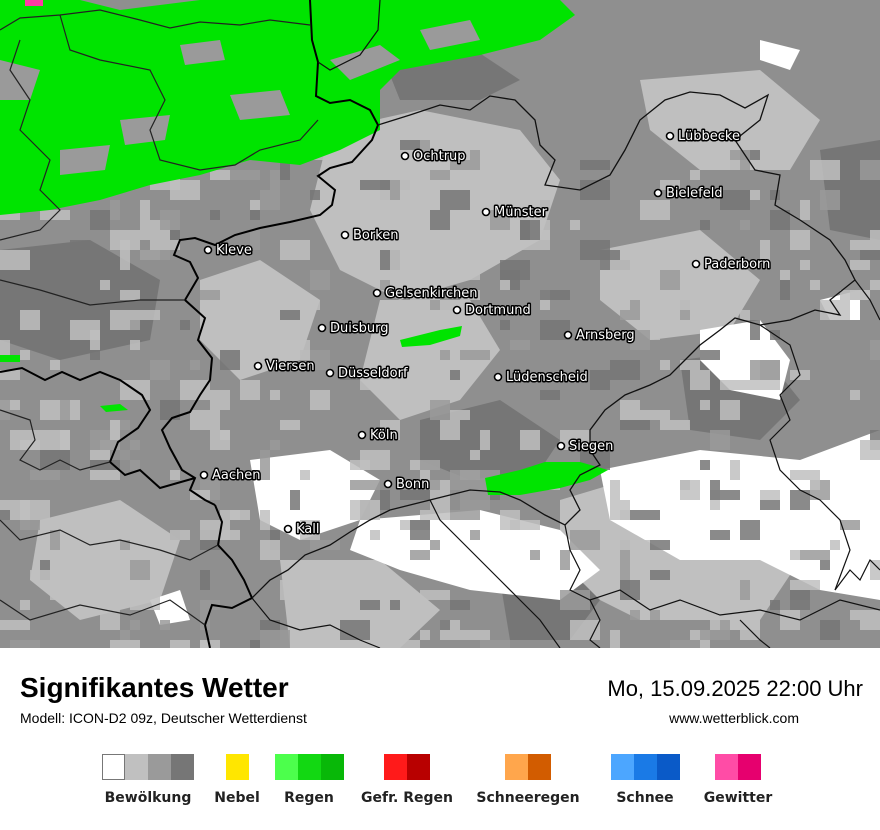 Image resolution: width=880 pixels, height=830 pixels. What do you see at coordinates (599, 336) in the screenshot?
I see `city-marker: Arnsberg` at bounding box center [599, 336].